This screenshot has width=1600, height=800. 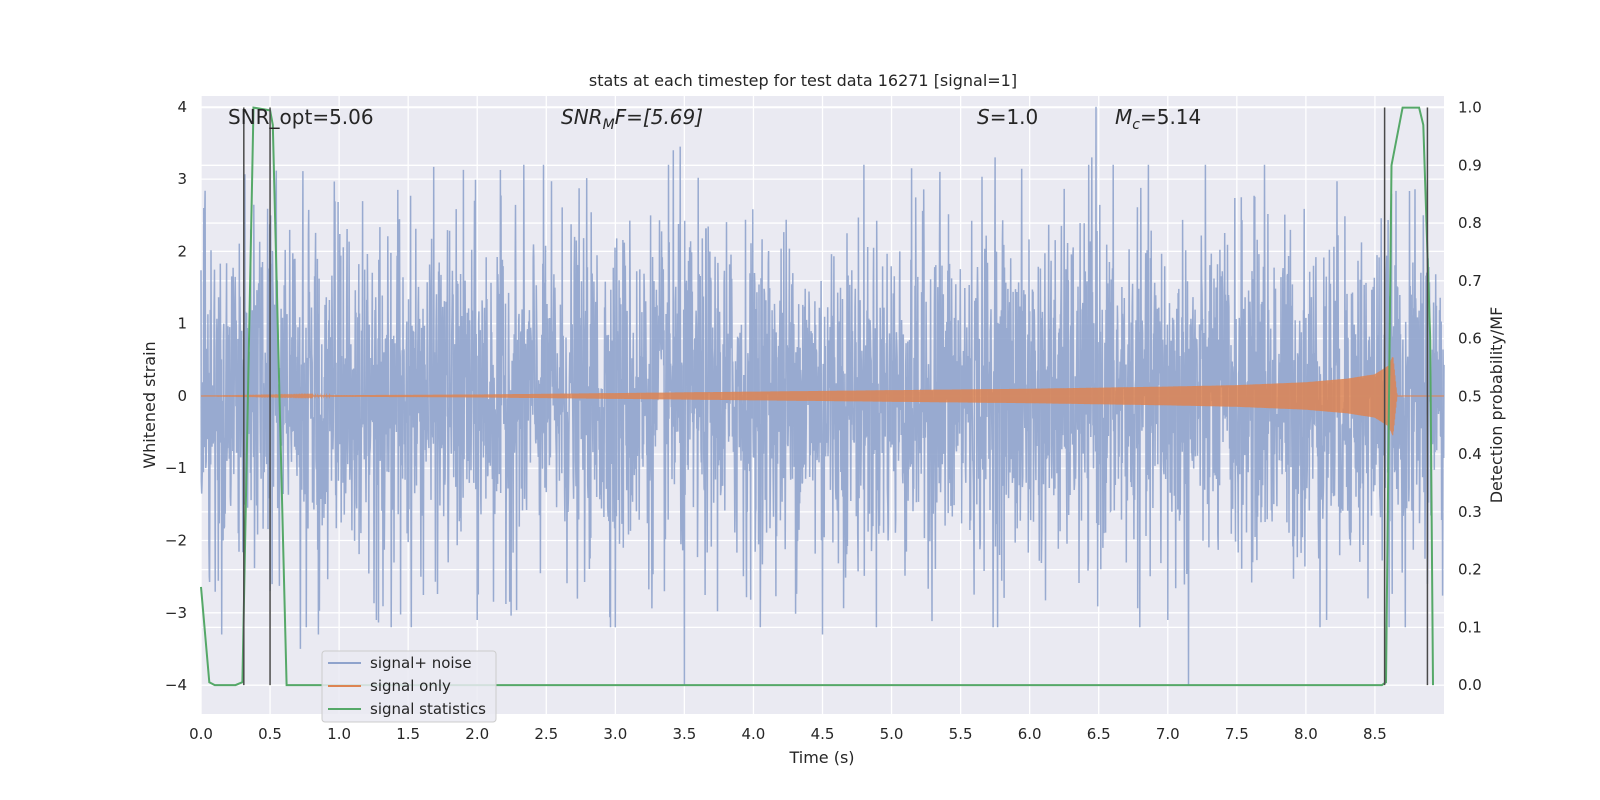 I want to click on mc-annotation: Mc=5.14, so click(x=1158, y=119).